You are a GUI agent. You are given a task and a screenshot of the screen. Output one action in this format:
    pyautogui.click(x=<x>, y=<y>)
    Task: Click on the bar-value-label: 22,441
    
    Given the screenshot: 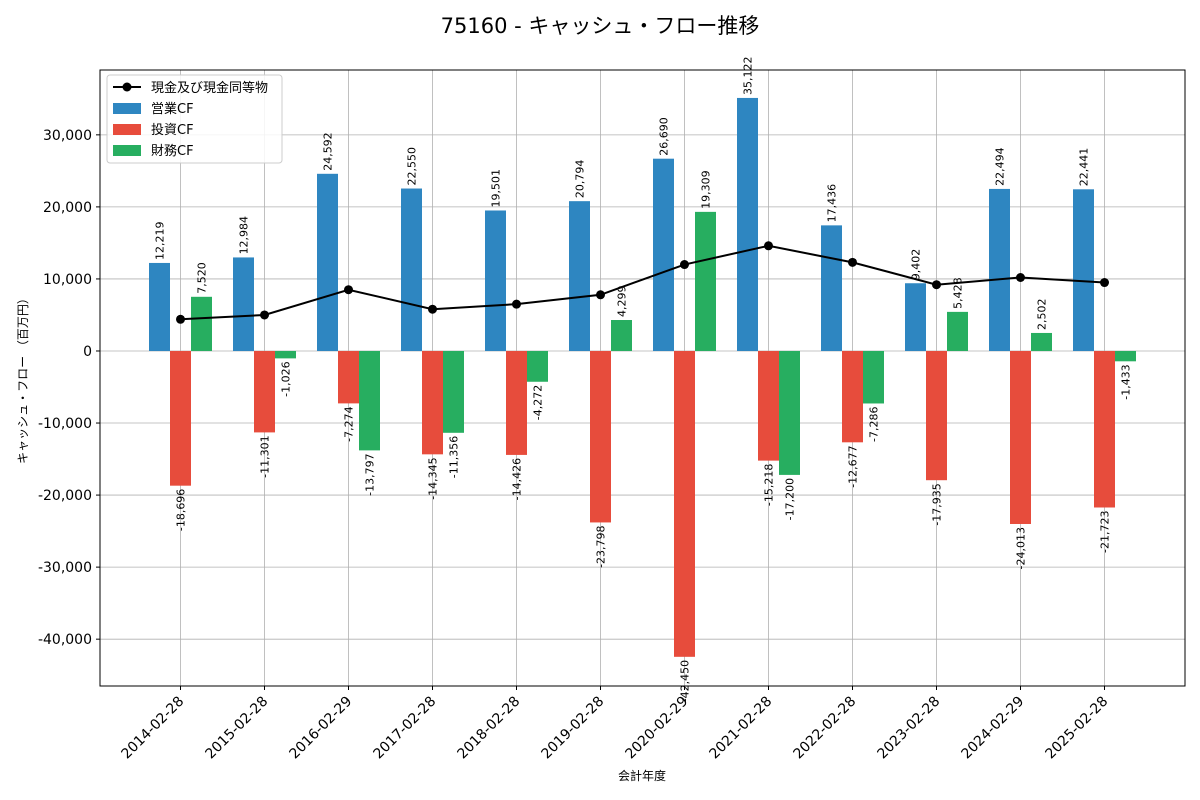 What is the action you would take?
    pyautogui.click(x=1084, y=167)
    